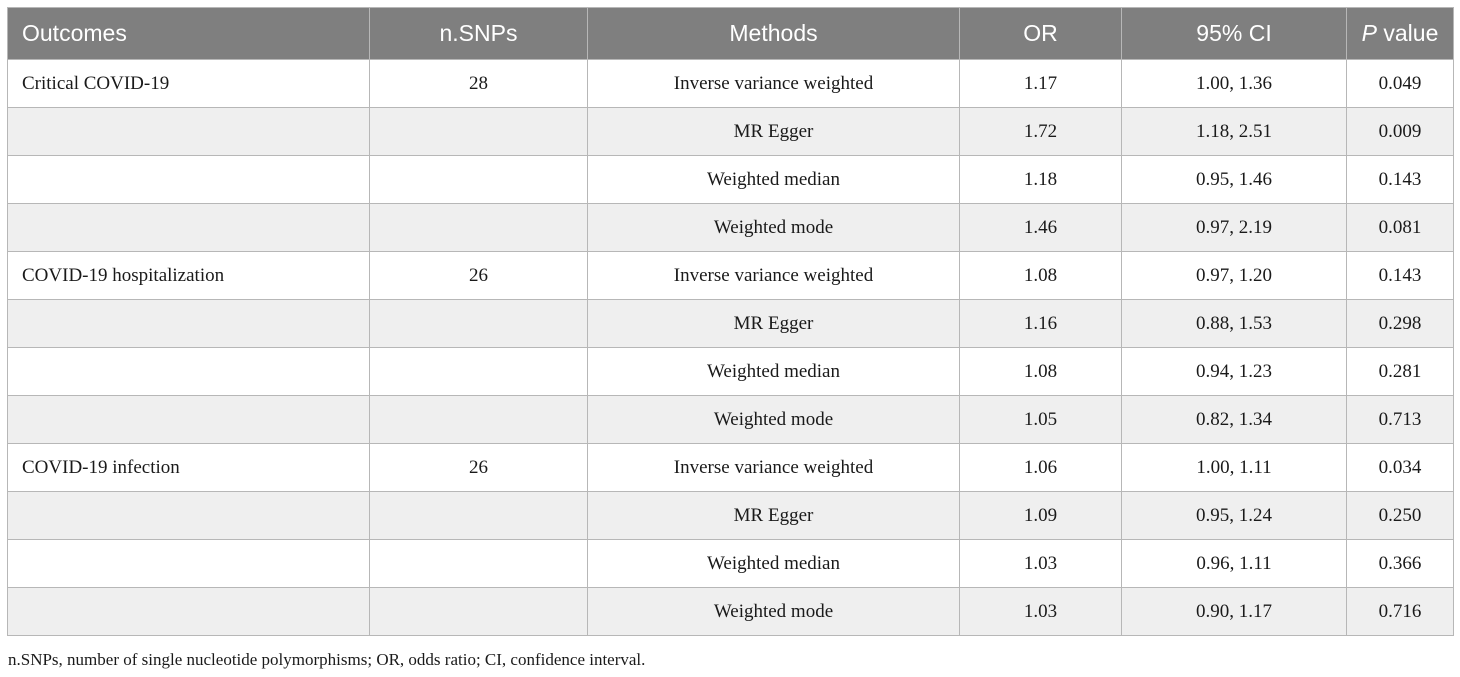 The height and width of the screenshot is (677, 1460). I want to click on cell-p-value: 0.034, so click(1400, 467).